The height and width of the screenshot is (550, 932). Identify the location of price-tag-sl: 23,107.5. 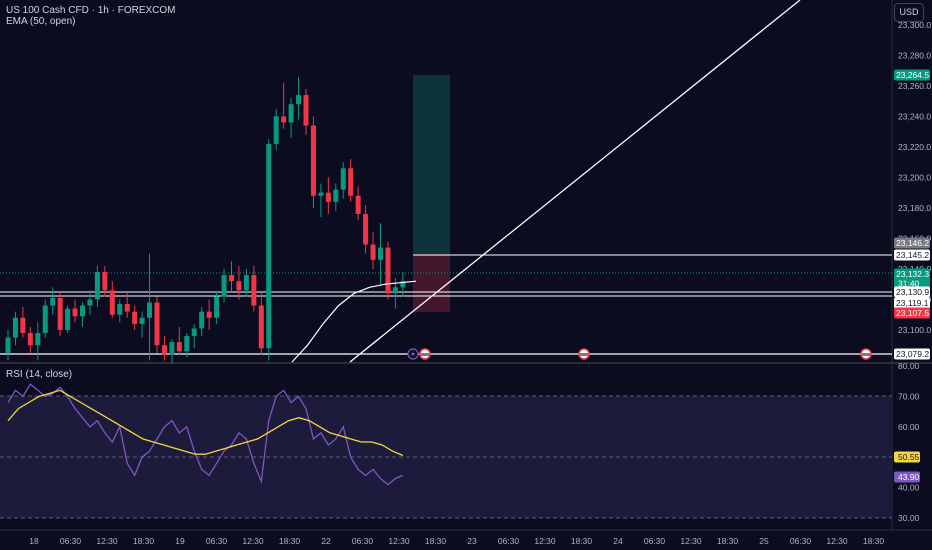
(912, 313).